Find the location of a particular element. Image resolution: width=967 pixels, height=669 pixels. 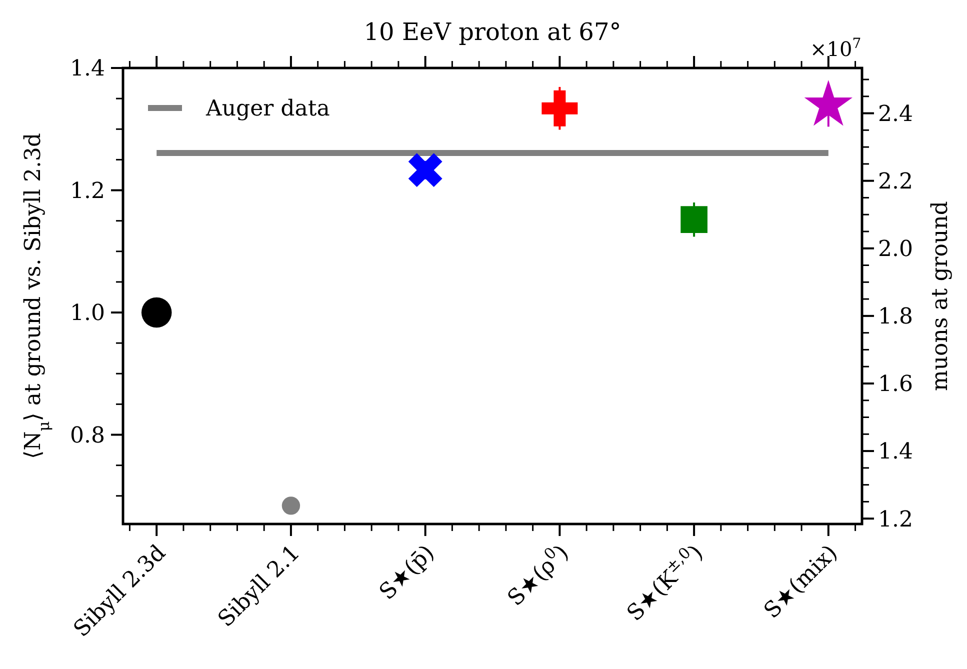

y-tick-label: 1.4 is located at coordinates (87, 69).